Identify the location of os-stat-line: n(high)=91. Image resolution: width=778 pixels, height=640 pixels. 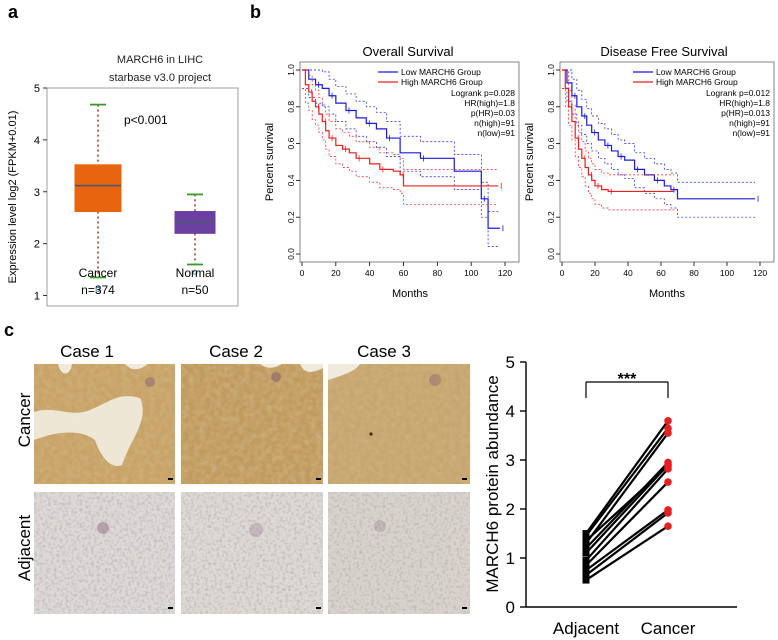
(494, 123).